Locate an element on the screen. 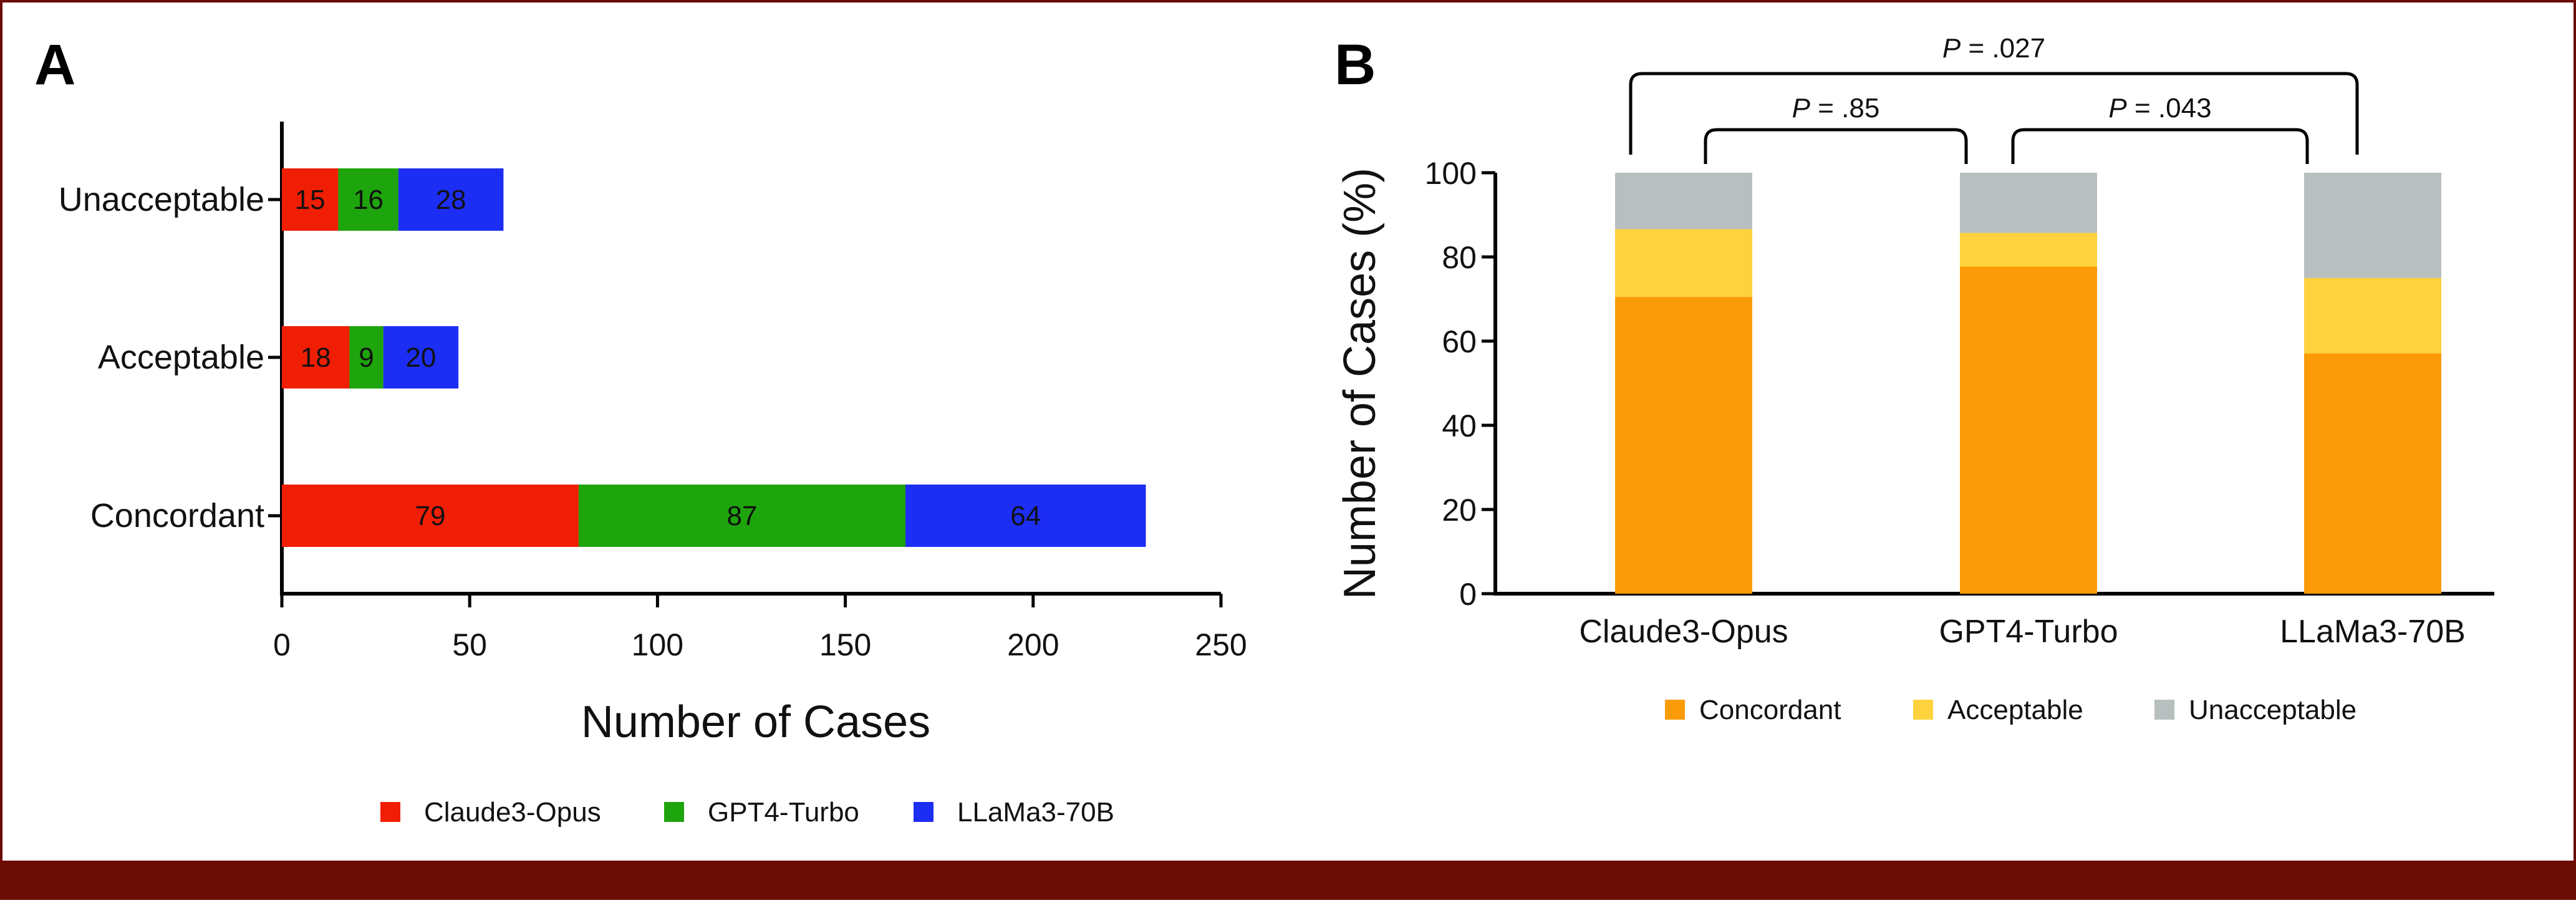  y-tick-label: 40 is located at coordinates (1459, 426).